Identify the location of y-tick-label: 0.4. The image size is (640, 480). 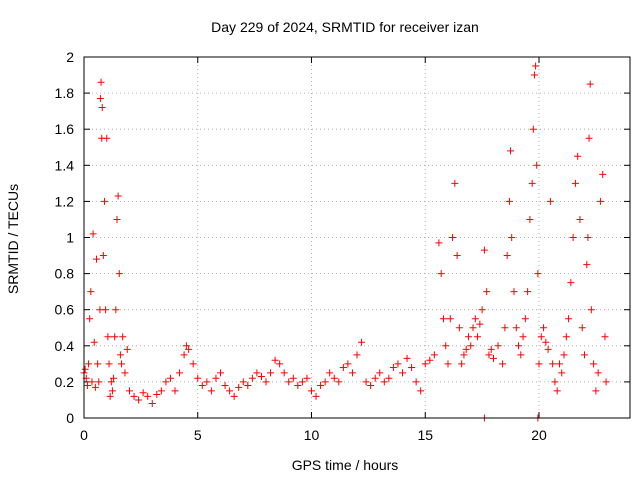
(65, 346).